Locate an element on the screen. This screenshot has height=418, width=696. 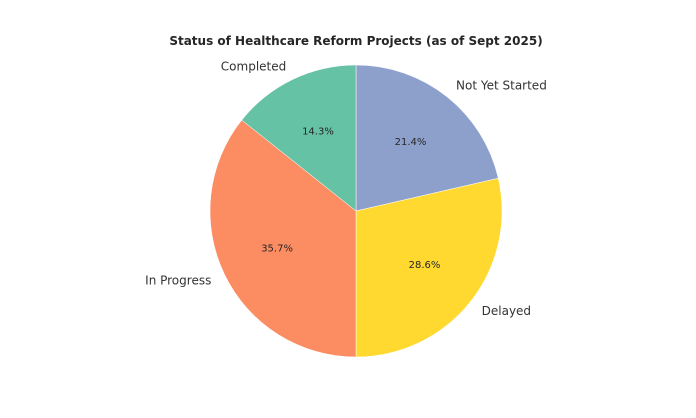
pie-slice-not-yet-started is located at coordinates (427, 138).